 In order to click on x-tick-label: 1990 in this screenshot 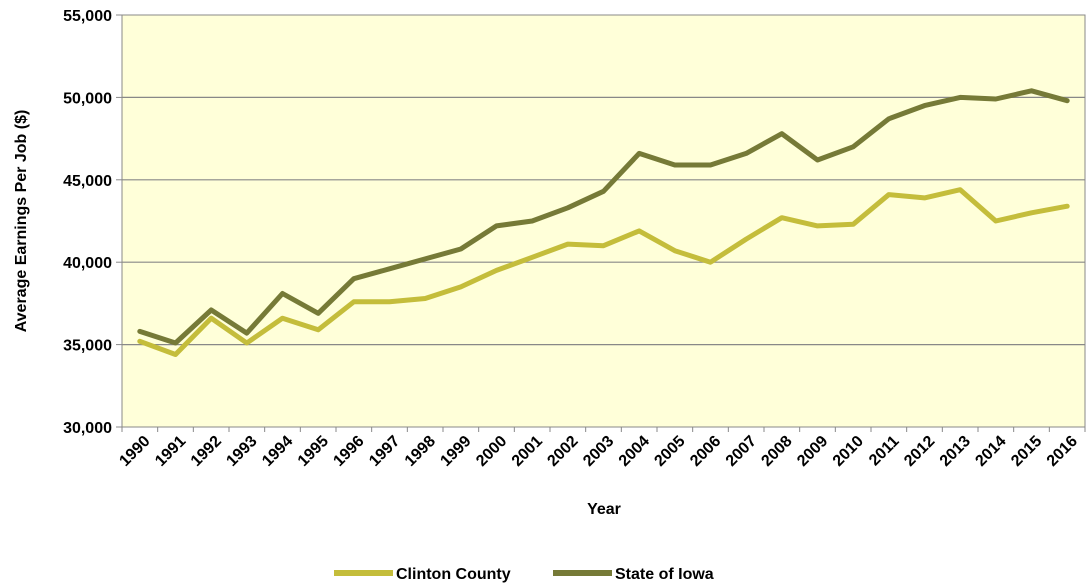, I will do `click(134, 451)`.